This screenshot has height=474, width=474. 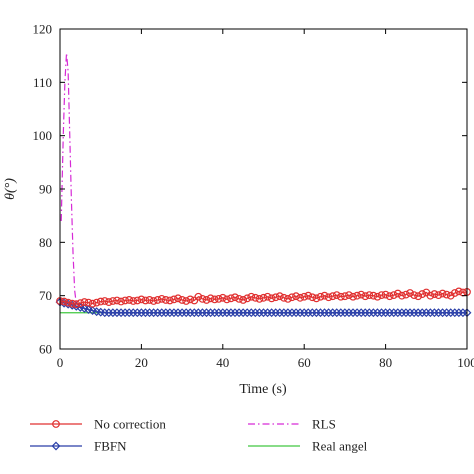 I want to click on y-tick-label-6: 120, so click(x=43, y=29).